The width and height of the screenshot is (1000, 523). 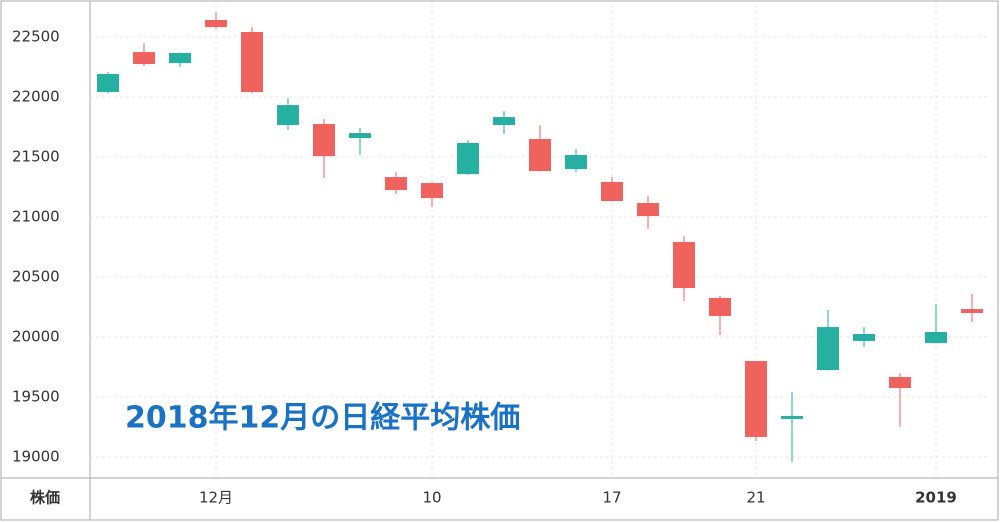 What do you see at coordinates (36, 277) in the screenshot?
I see `y-tick-label: 20500` at bounding box center [36, 277].